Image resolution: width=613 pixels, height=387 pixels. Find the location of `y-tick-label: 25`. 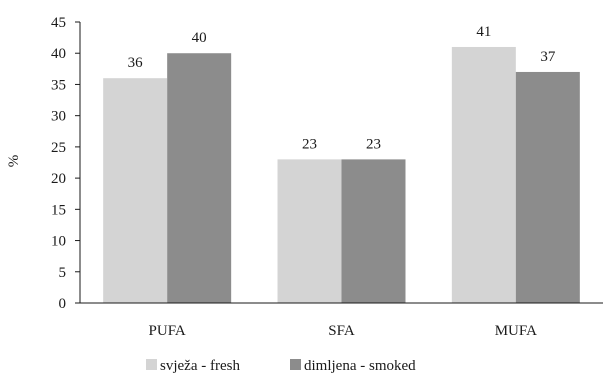

y-tick-label: 25 is located at coordinates (58, 148).